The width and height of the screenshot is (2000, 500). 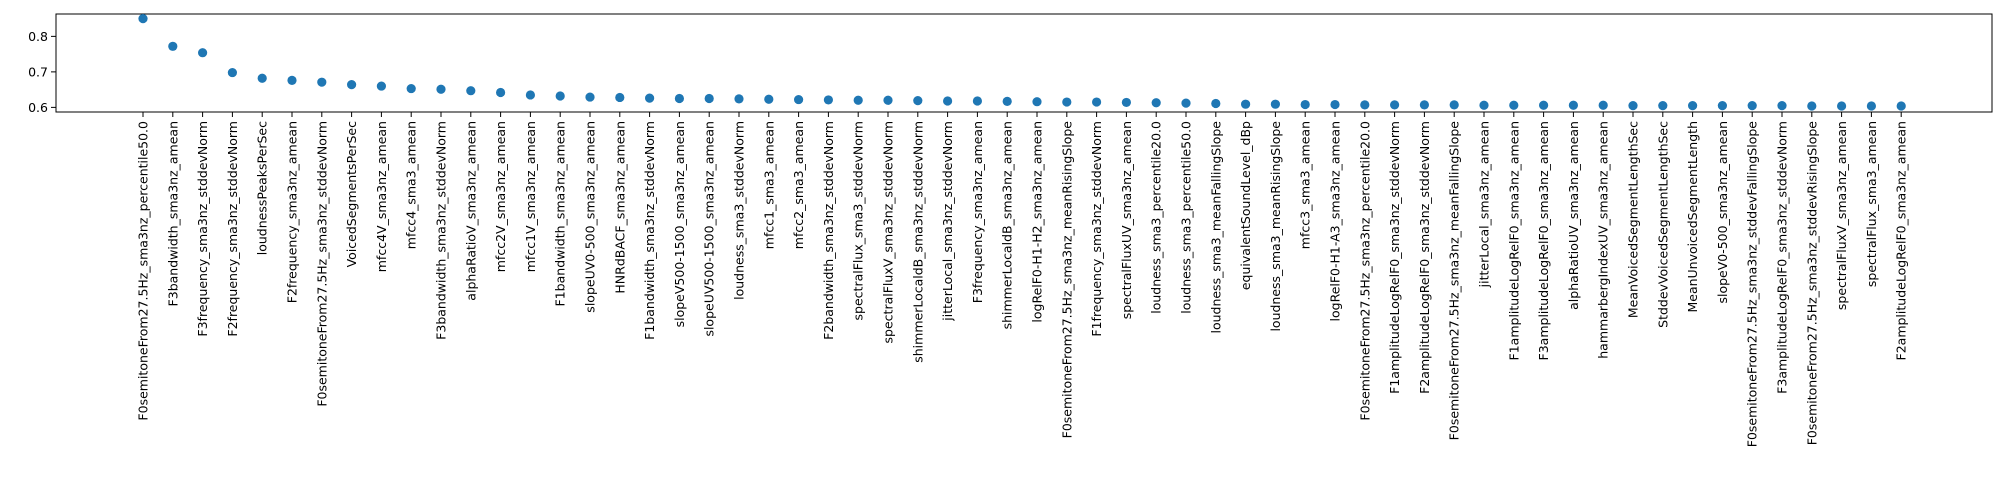 I want to click on x-tick-label: F3amplitudeLogRelF0_sma3nz_stddevNorm, so click(x=1782, y=257).